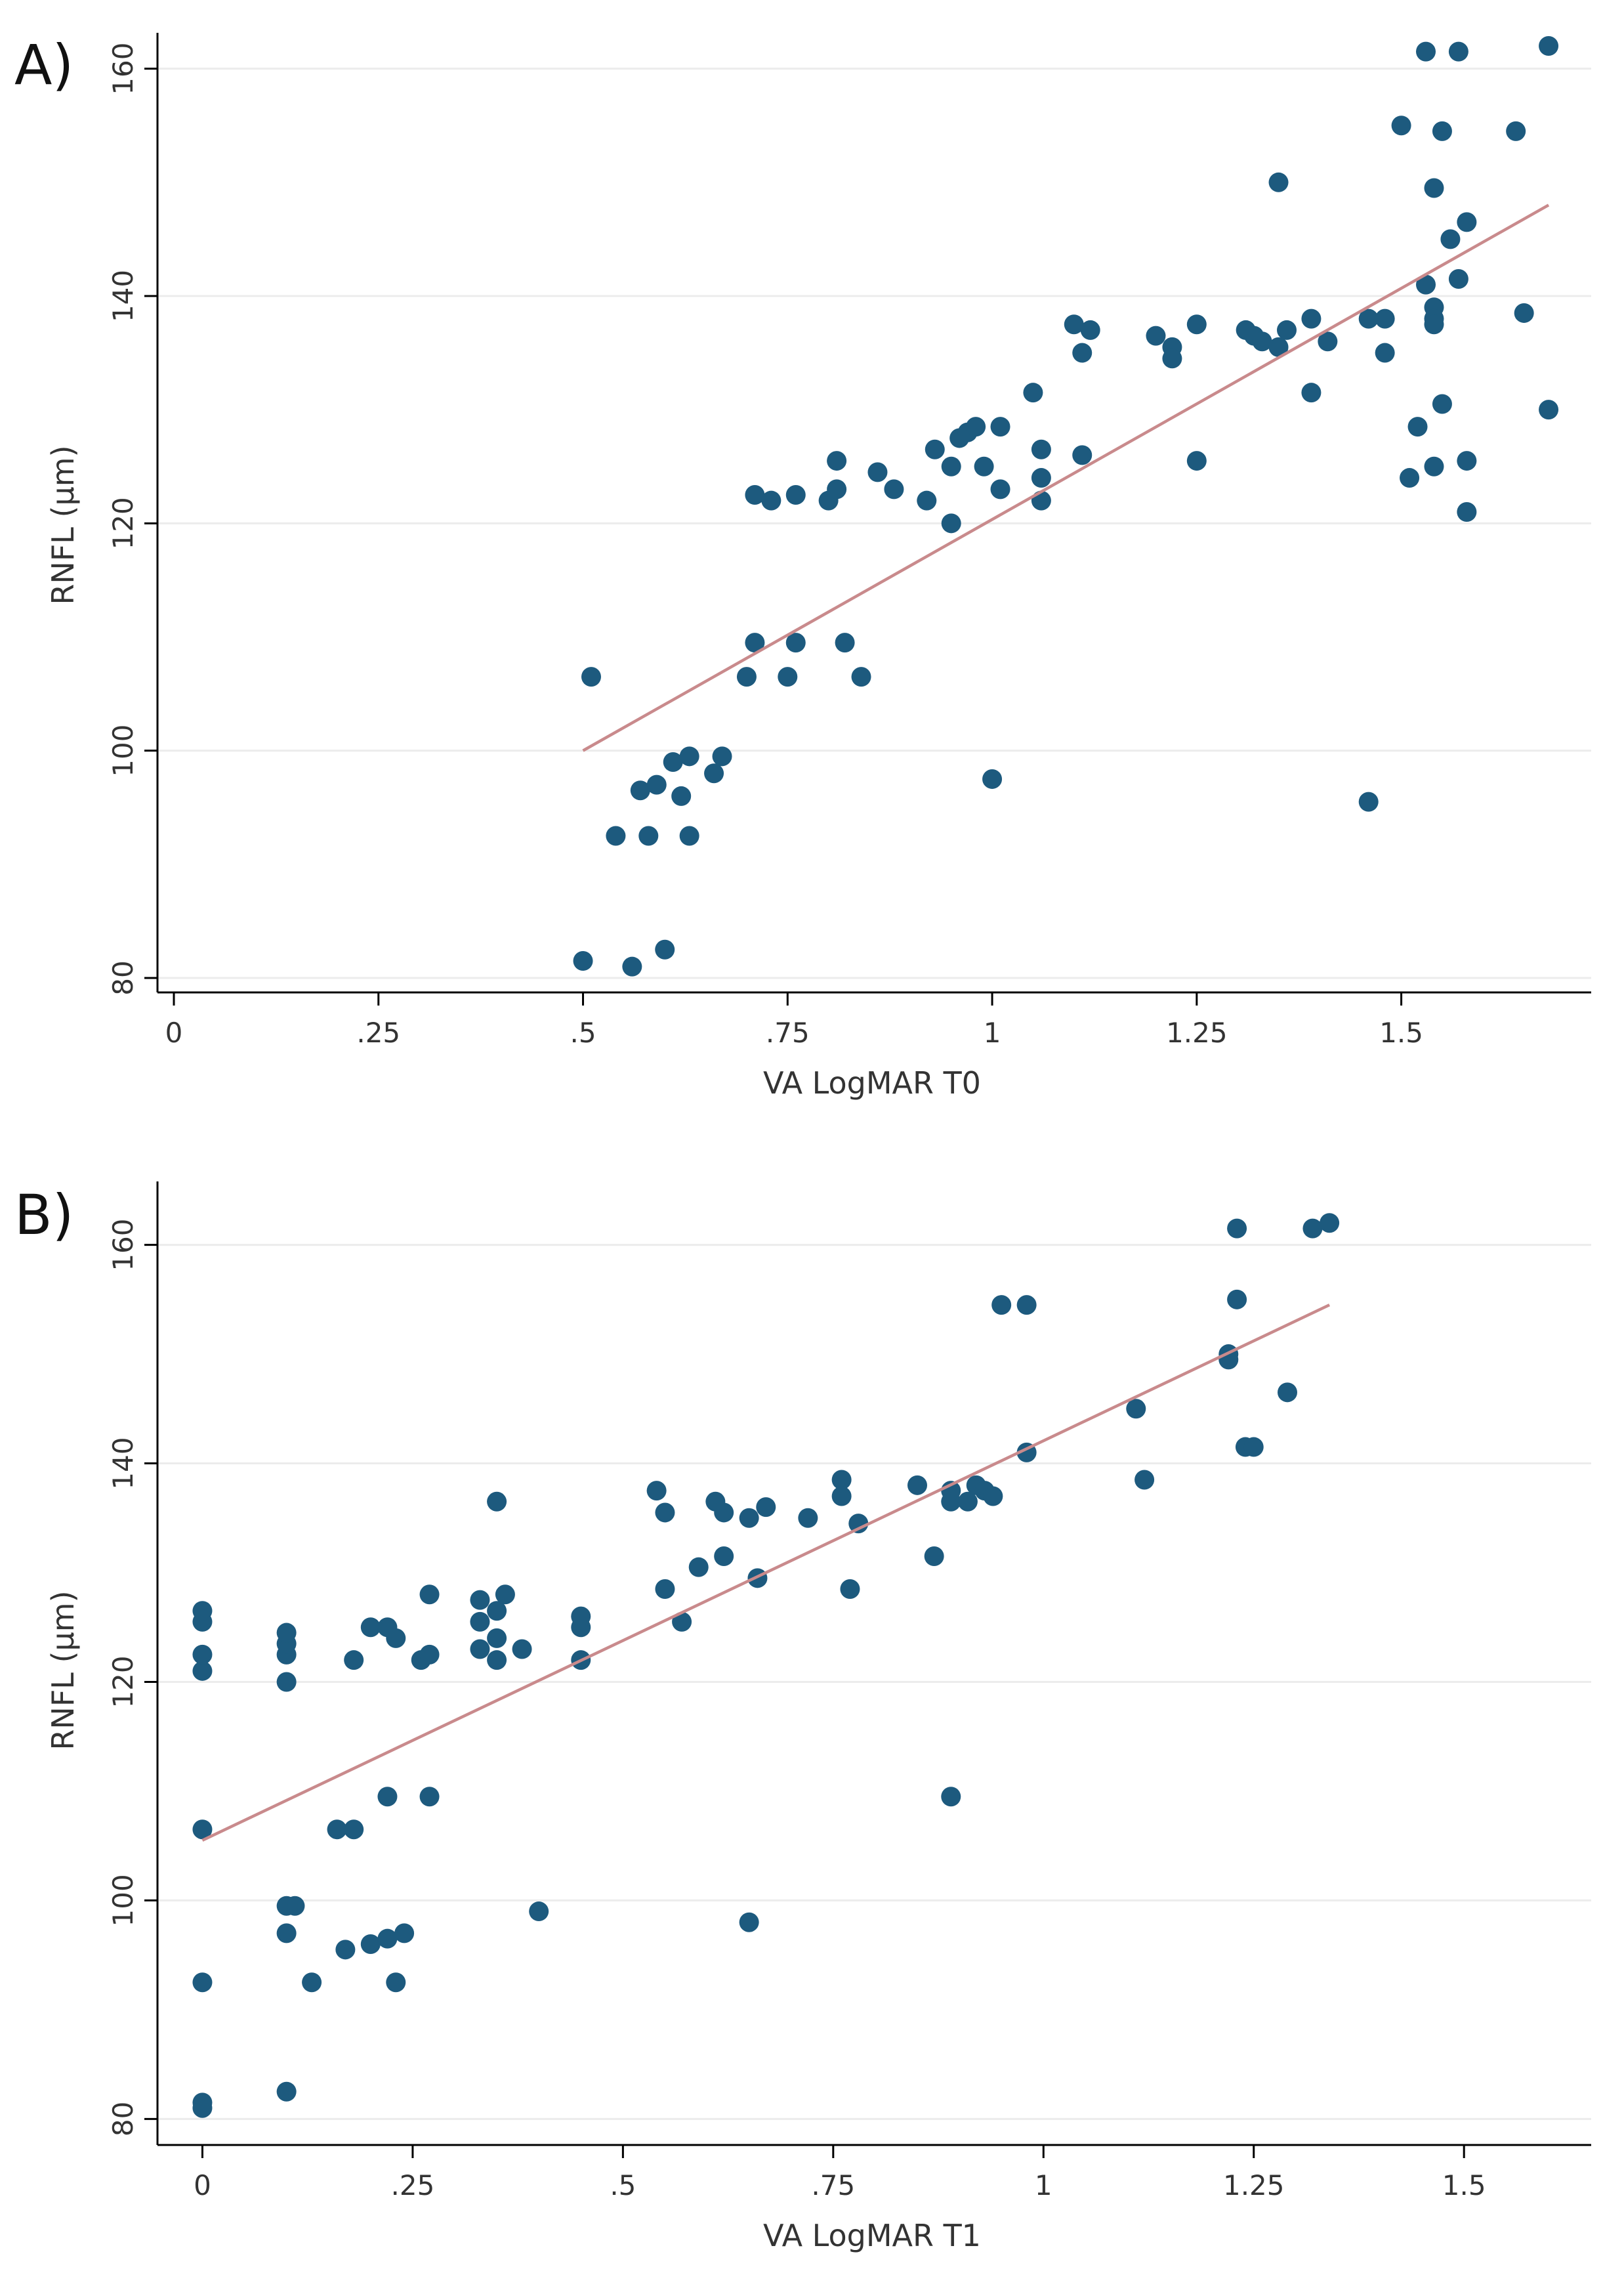 The width and height of the screenshot is (1624, 2271). Describe the element at coordinates (1254, 2185) in the screenshot. I see `panel-b-x-tick-label-1.25: 1.25` at that location.